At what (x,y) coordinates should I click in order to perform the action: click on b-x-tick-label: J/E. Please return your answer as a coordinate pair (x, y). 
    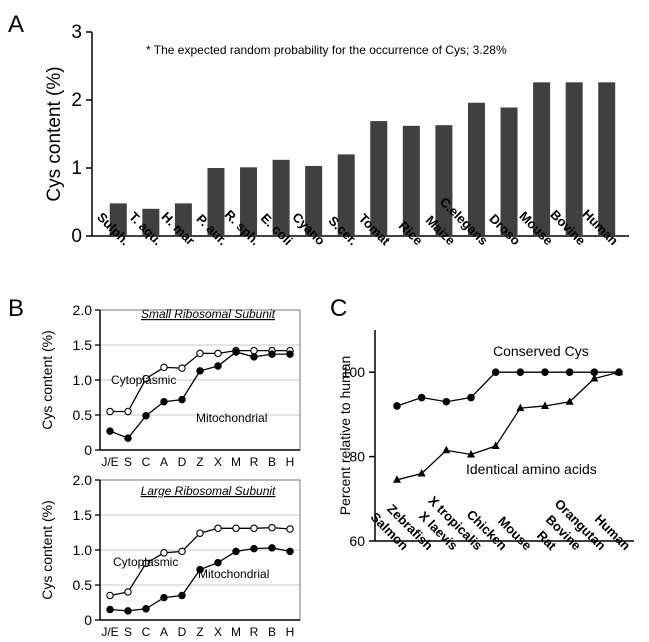
    Looking at the image, I should click on (109, 462).